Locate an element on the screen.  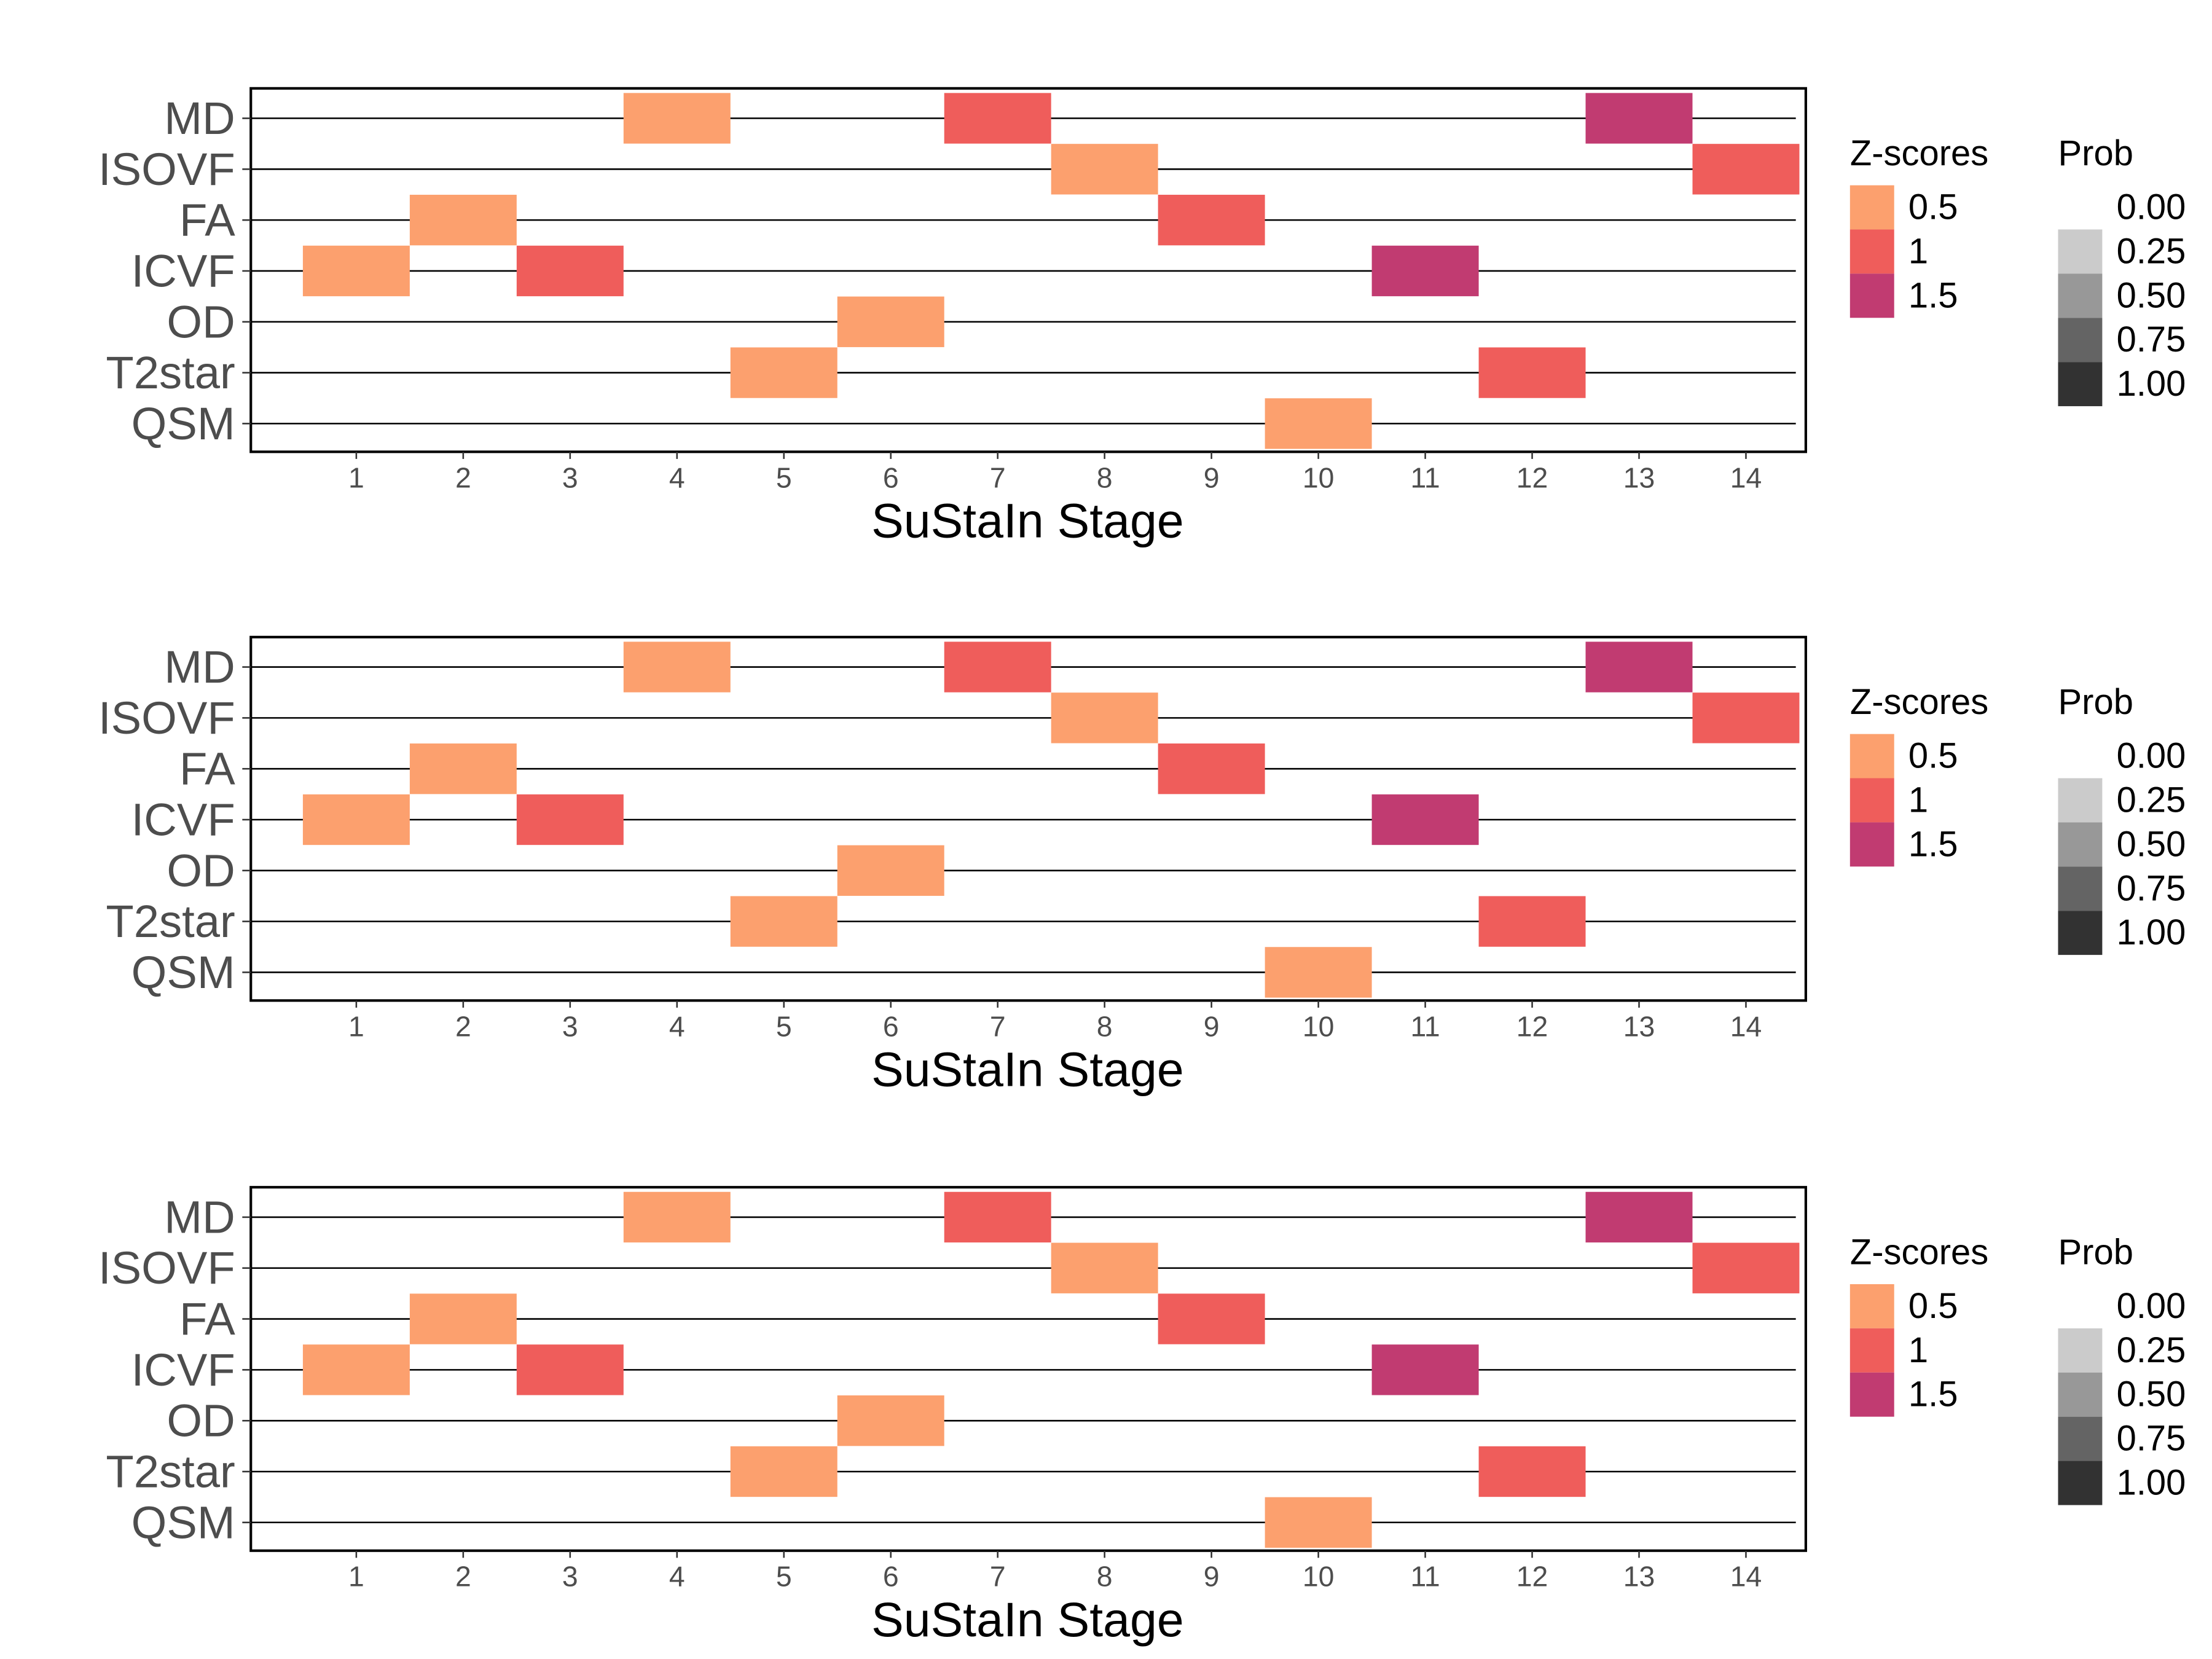
y-label-OD: OD is located at coordinates (201, 1420).